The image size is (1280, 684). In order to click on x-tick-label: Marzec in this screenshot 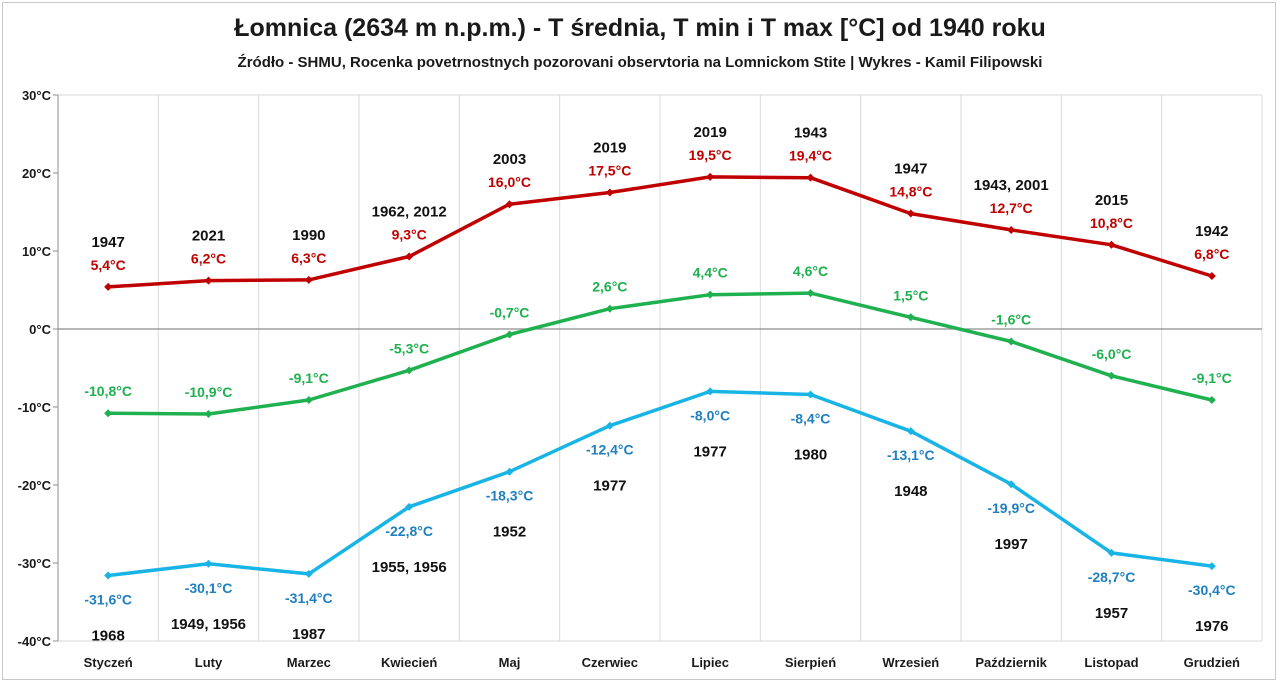, I will do `click(309, 662)`.